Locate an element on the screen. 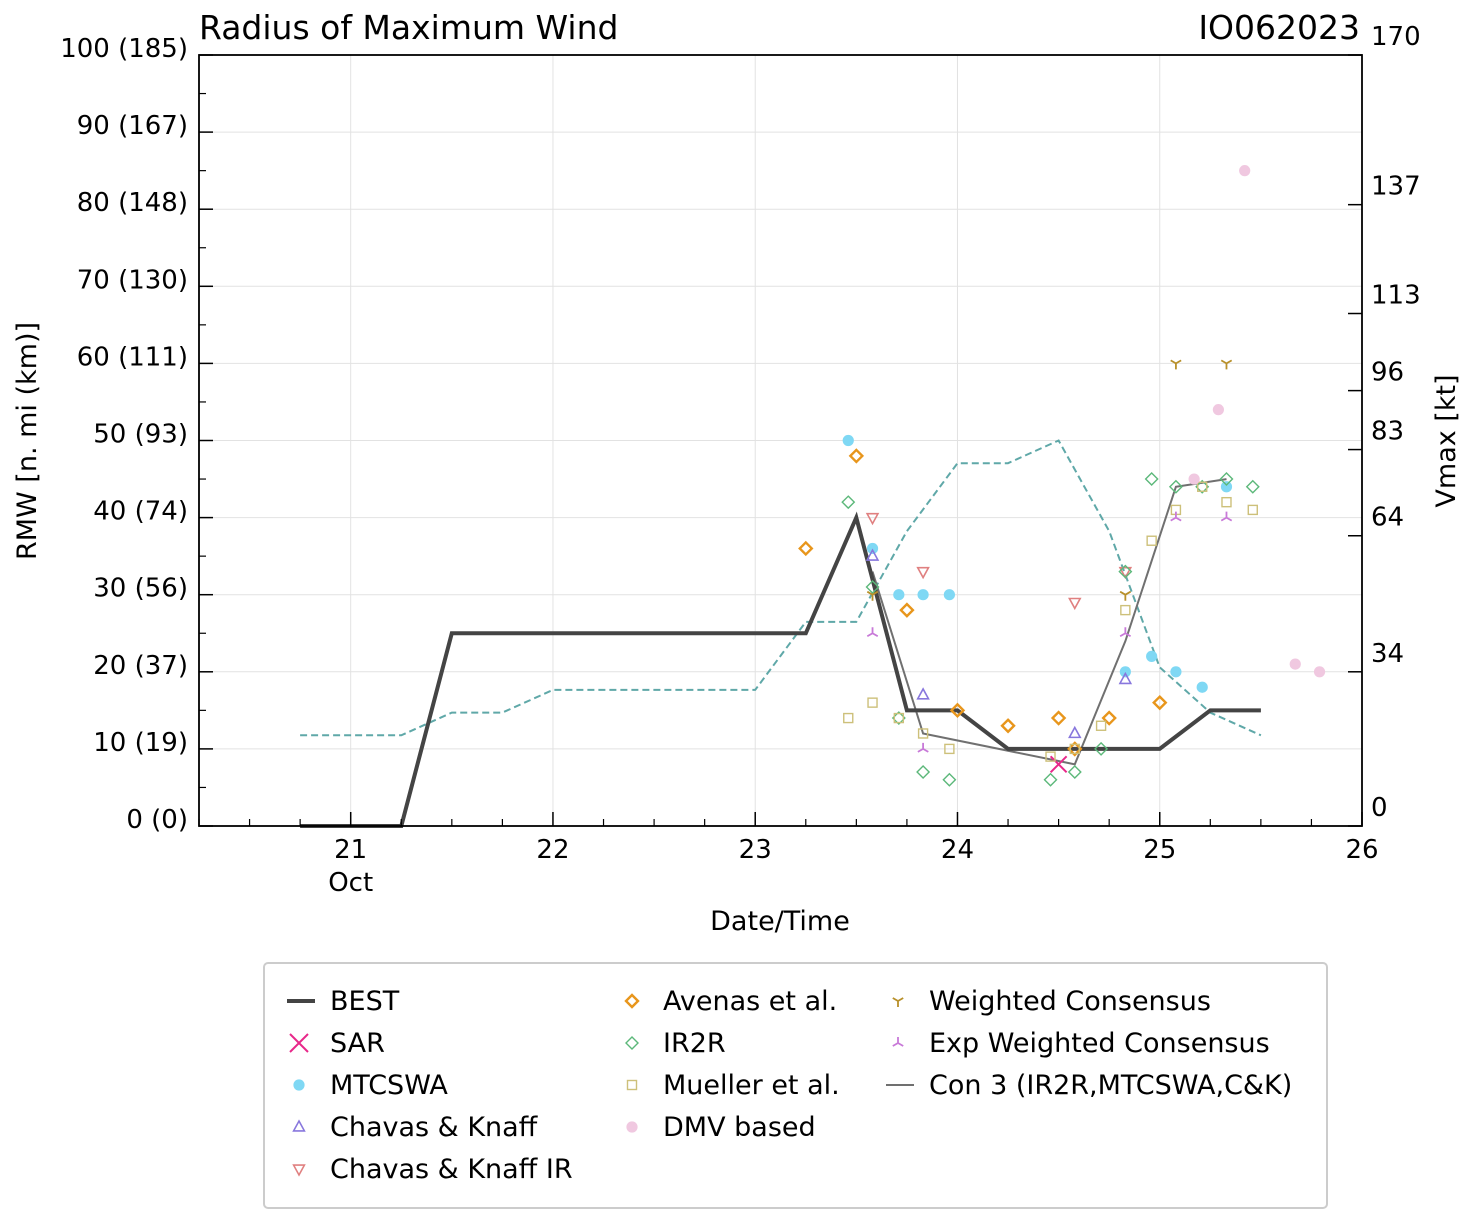  legend-sar-swatch is located at coordinates (299, 1043).